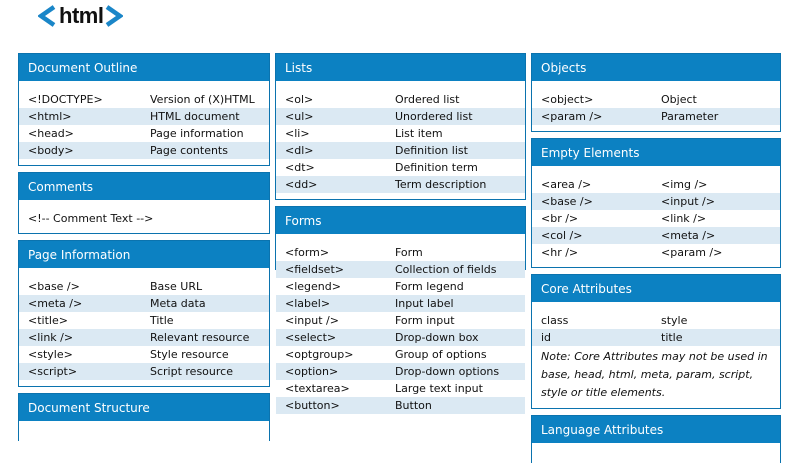 The width and height of the screenshot is (800, 469). Describe the element at coordinates (47, 16) in the screenshot. I see `chevron-left-icon` at that location.